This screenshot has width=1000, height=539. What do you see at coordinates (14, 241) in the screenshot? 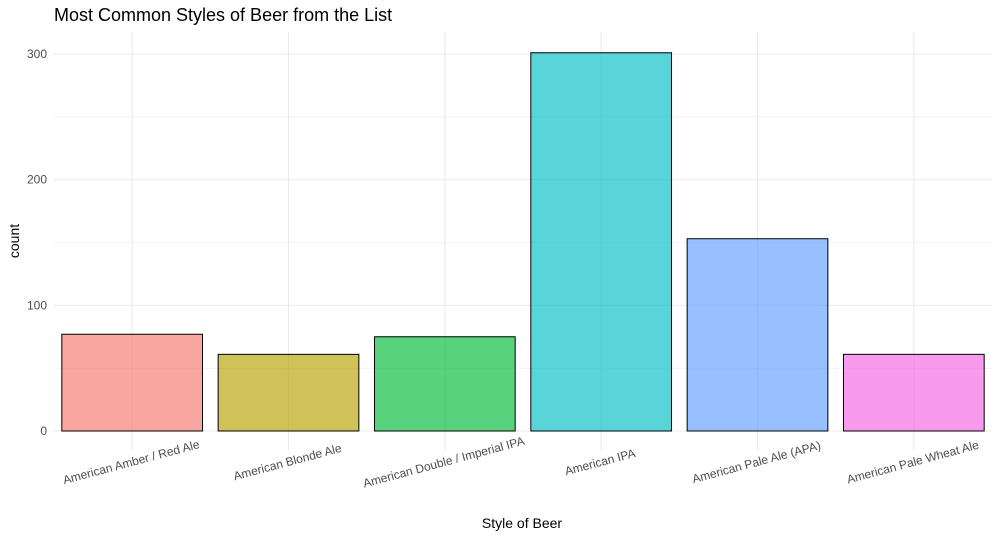
I see `y-axis-title: count` at bounding box center [14, 241].